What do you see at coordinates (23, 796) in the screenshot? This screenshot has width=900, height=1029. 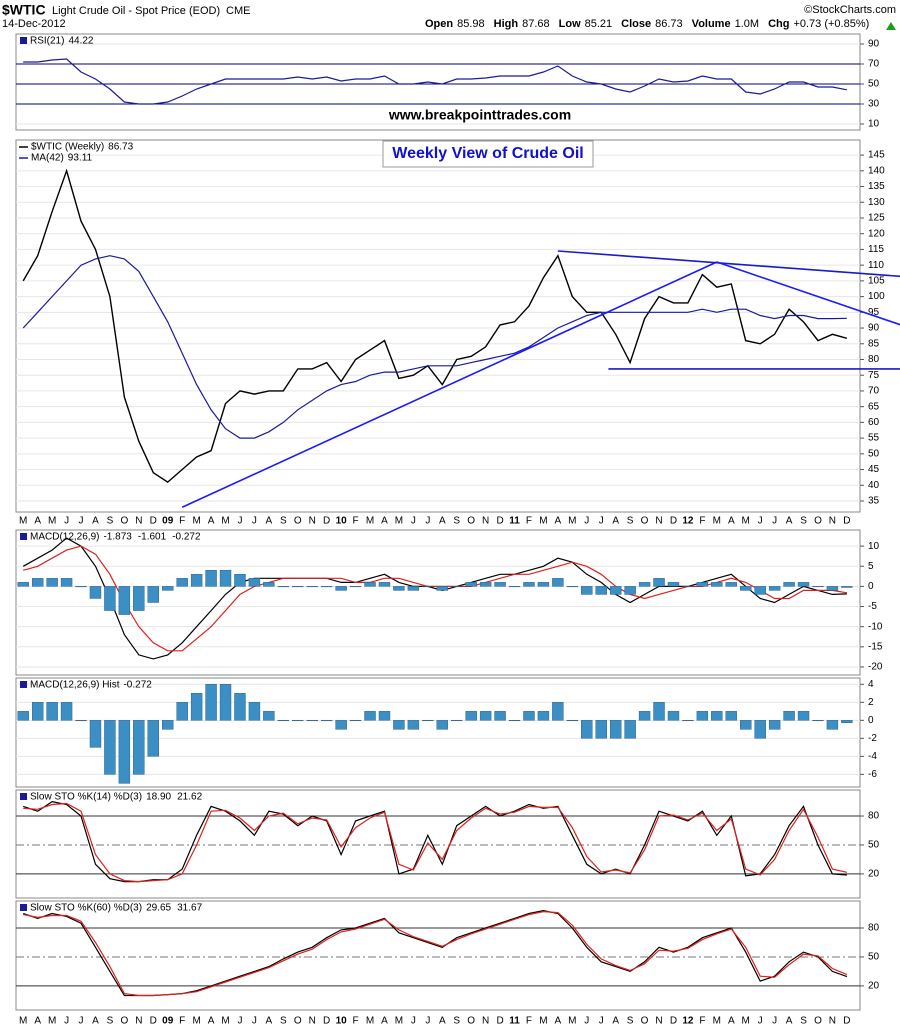 I see `legend-swatch` at bounding box center [23, 796].